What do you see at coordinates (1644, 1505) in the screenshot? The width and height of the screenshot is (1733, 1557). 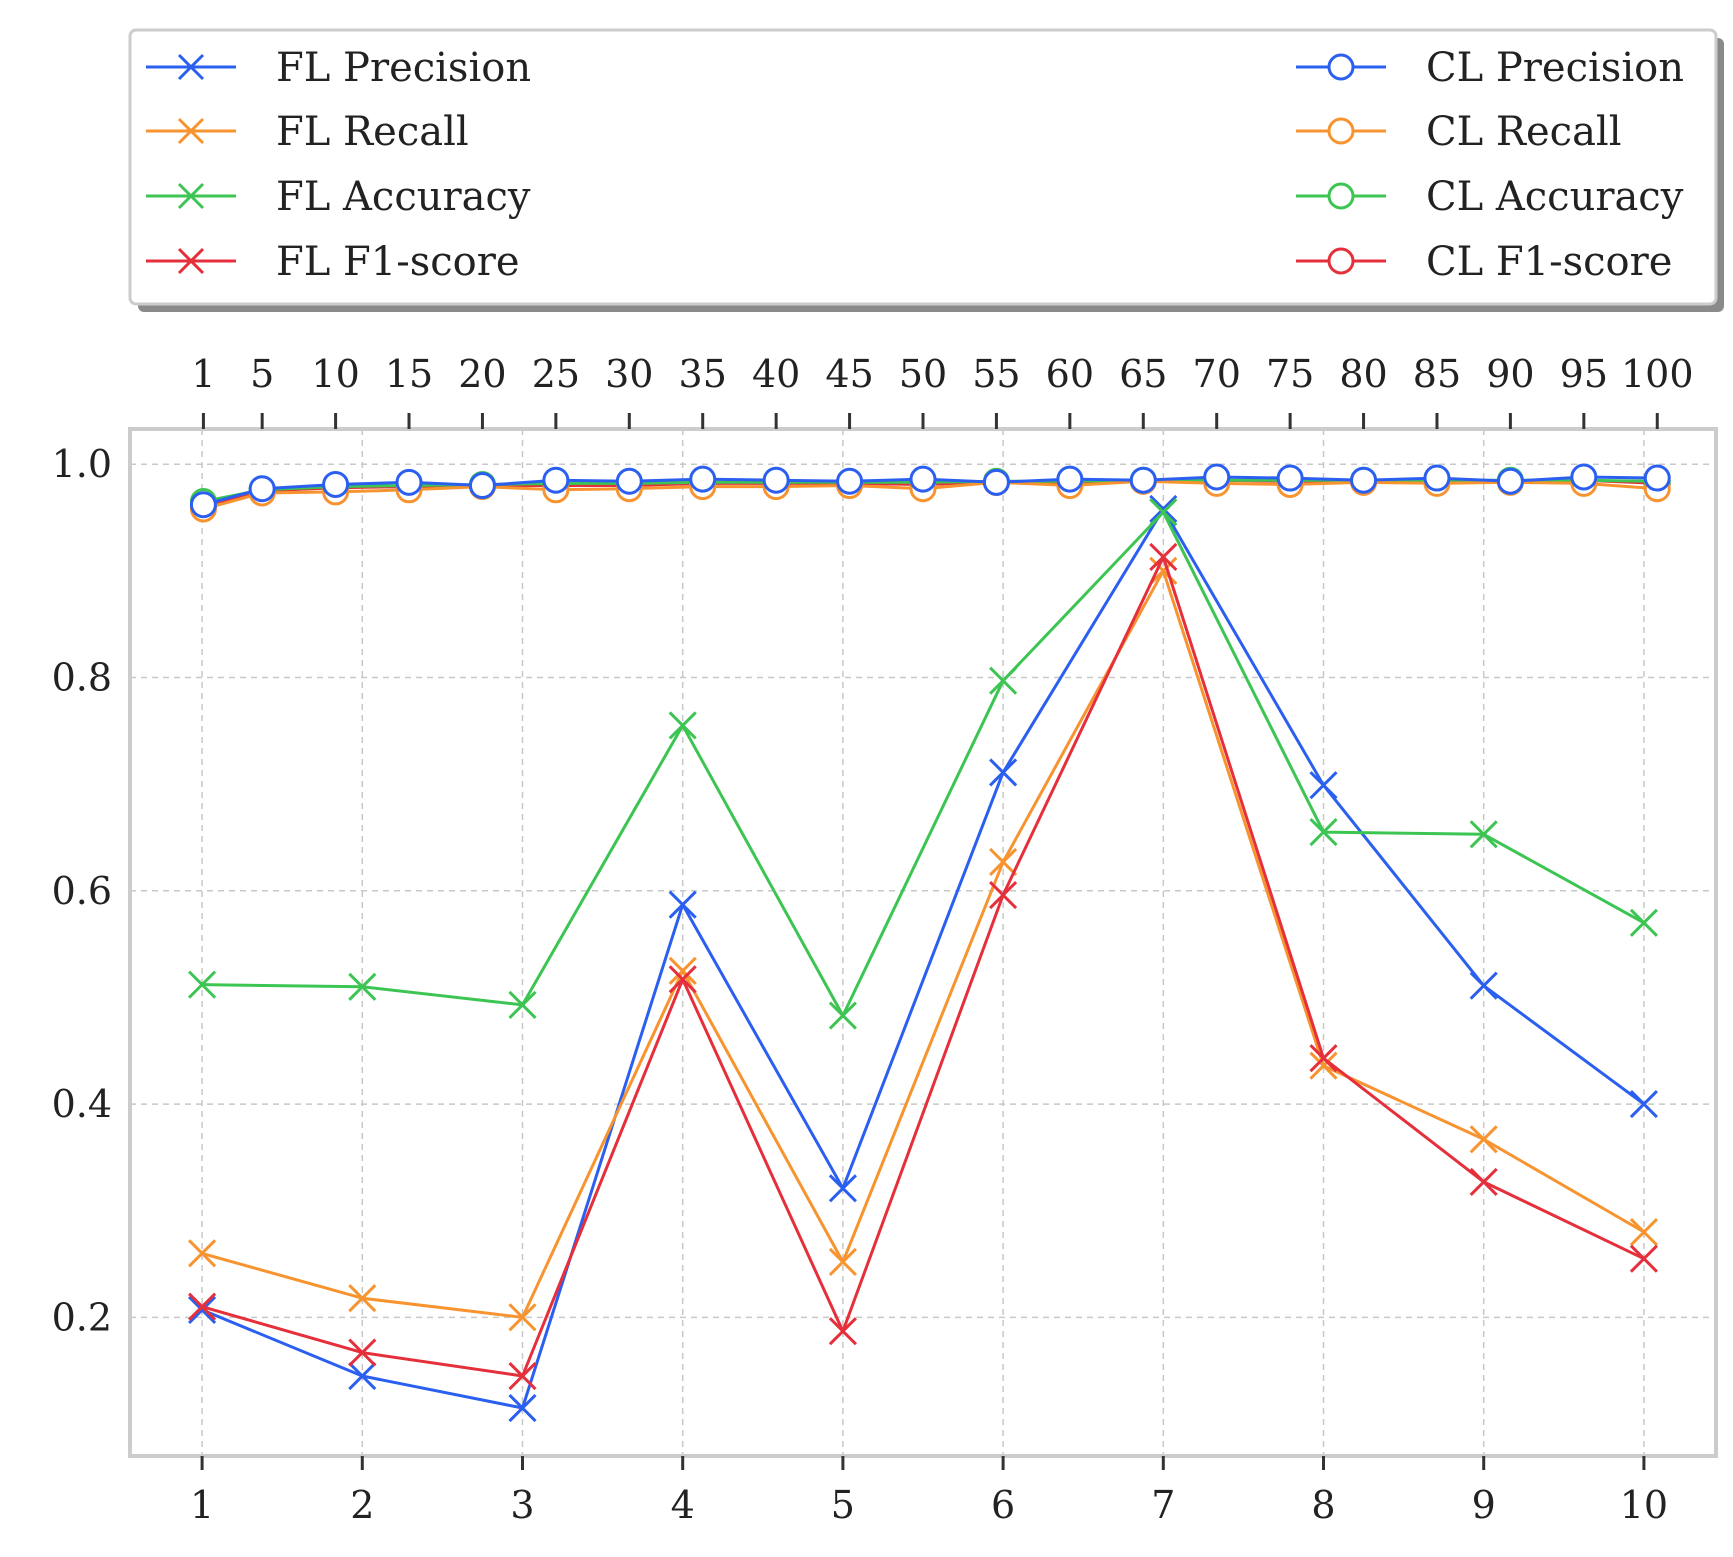 I see `x-tick-label: 10` at bounding box center [1644, 1505].